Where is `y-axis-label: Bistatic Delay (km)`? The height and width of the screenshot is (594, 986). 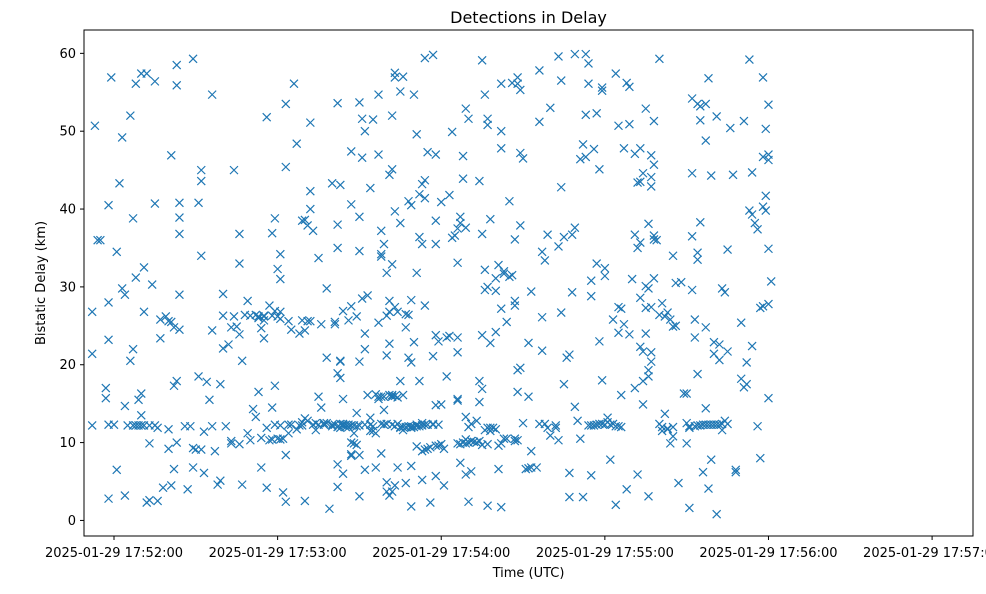 y-axis-label: Bistatic Delay (km) is located at coordinates (41, 283).